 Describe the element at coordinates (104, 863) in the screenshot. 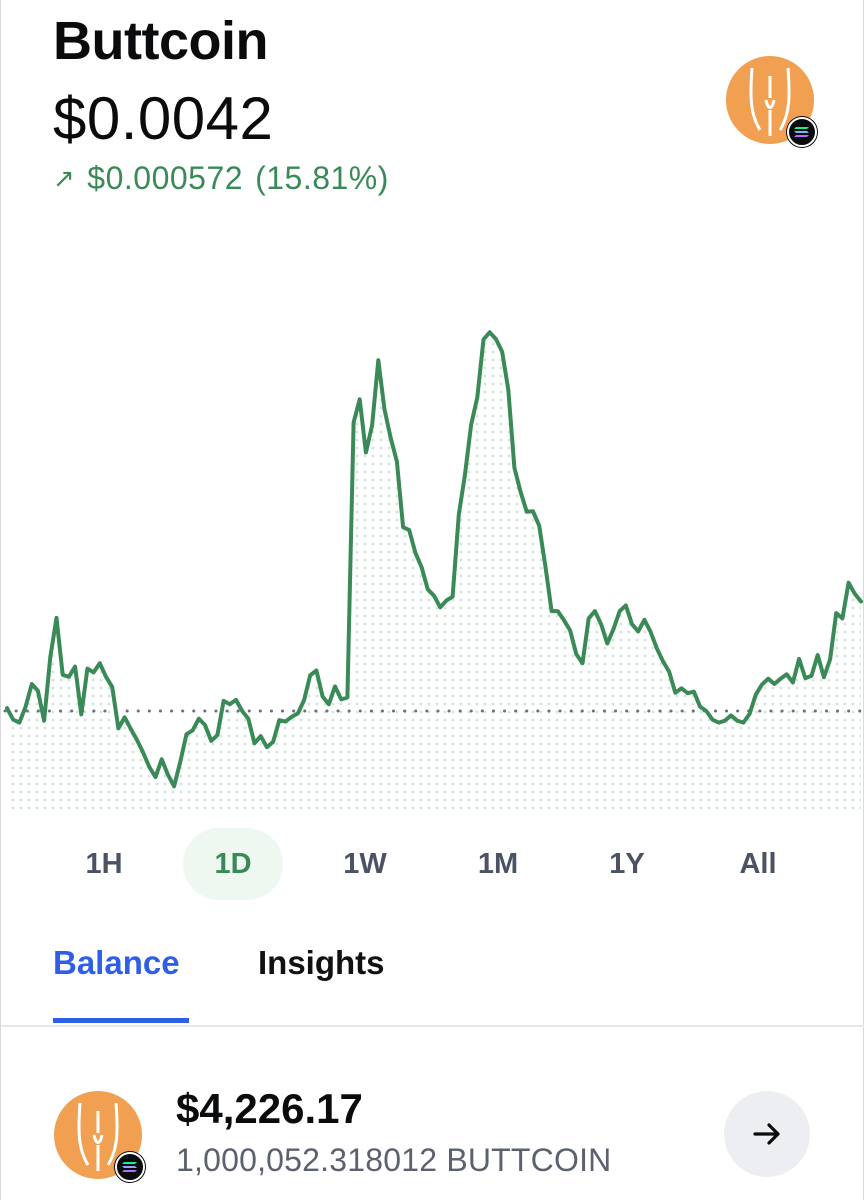

I see `range-1h: 1H` at that location.